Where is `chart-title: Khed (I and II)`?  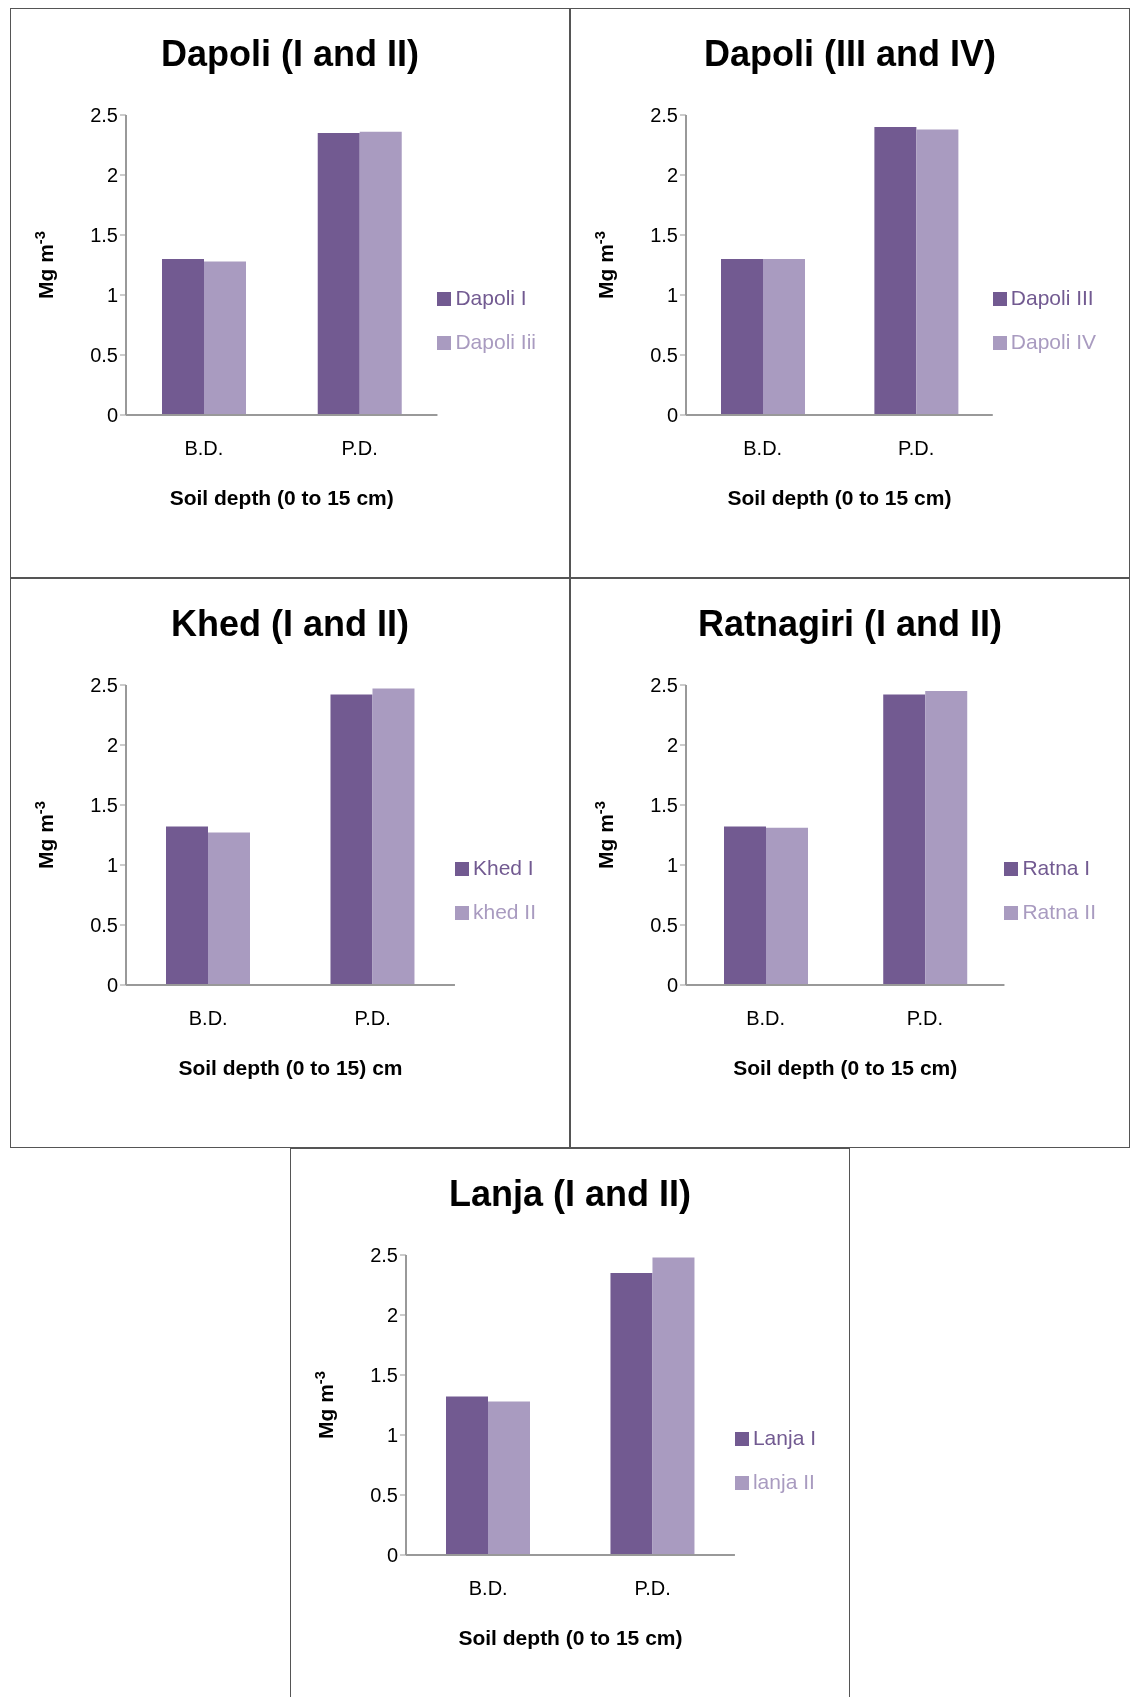
chart-title: Khed (I and II) is located at coordinates (290, 624).